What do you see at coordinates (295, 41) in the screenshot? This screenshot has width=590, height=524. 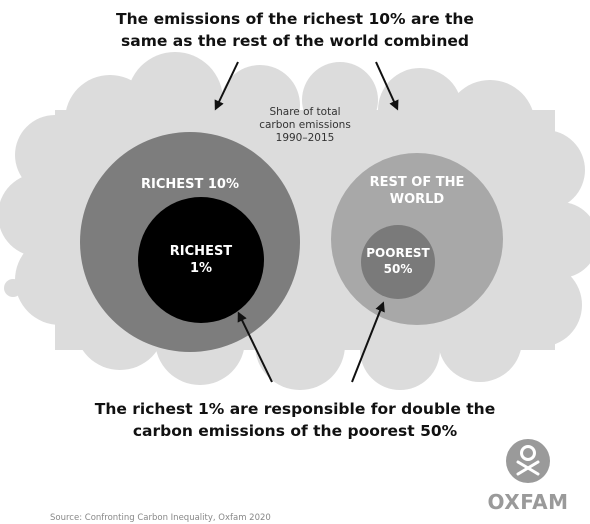 I see `headline-top-line2: same as the rest of the world combined` at bounding box center [295, 41].